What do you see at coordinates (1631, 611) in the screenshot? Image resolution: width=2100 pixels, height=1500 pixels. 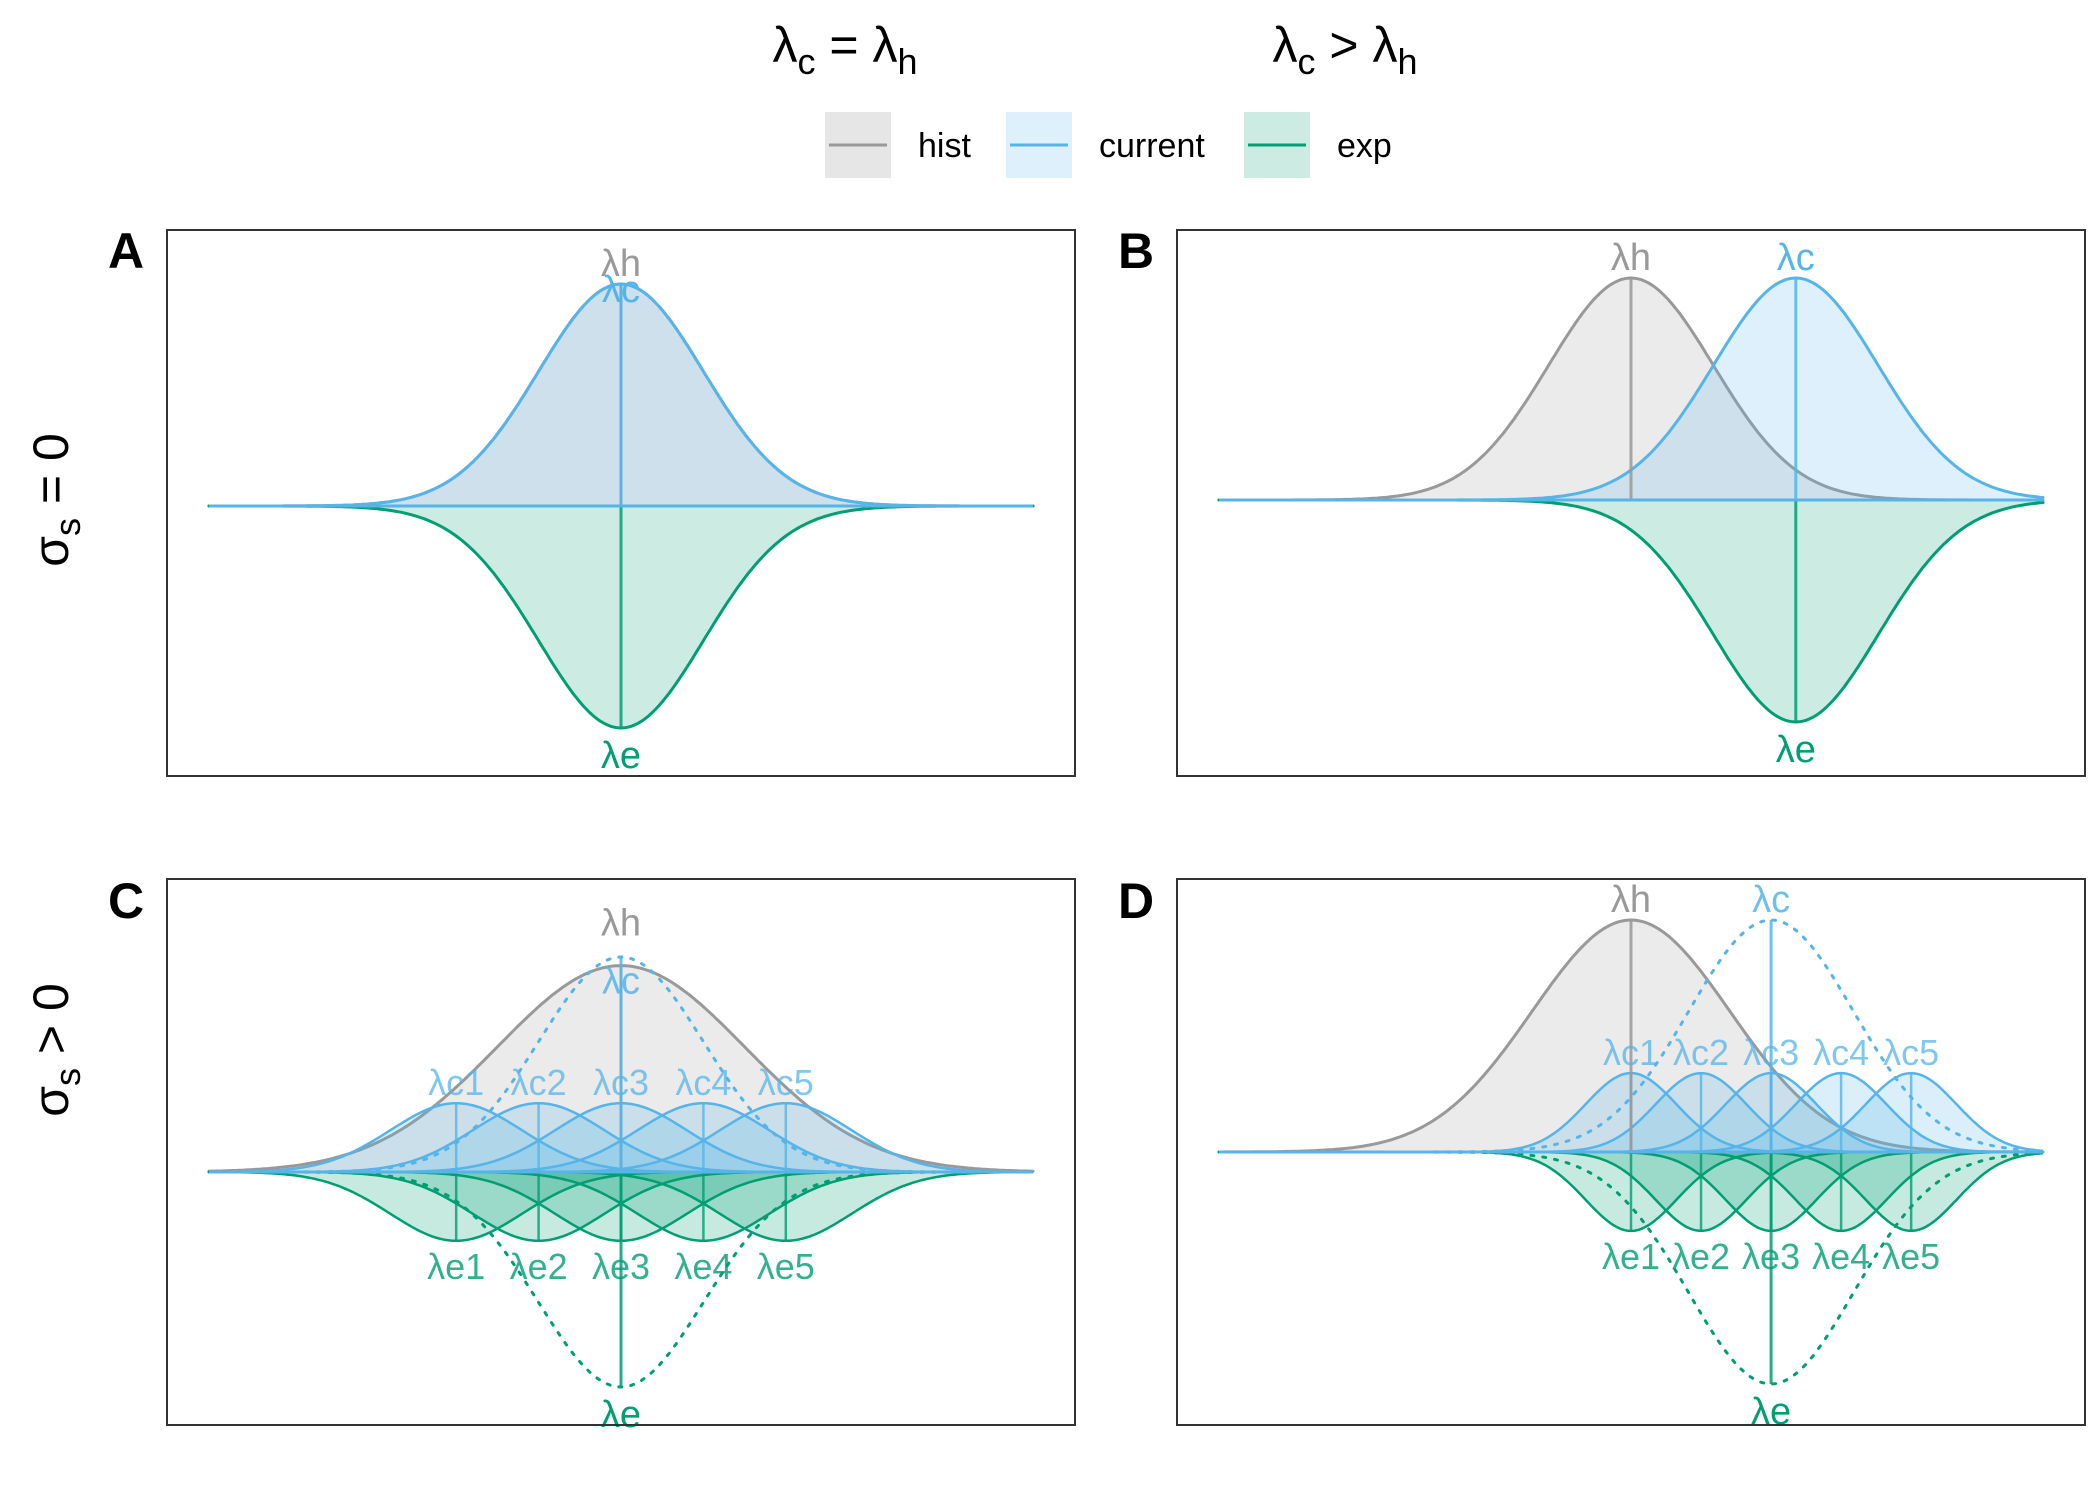 I see `exp-area` at bounding box center [1631, 611].